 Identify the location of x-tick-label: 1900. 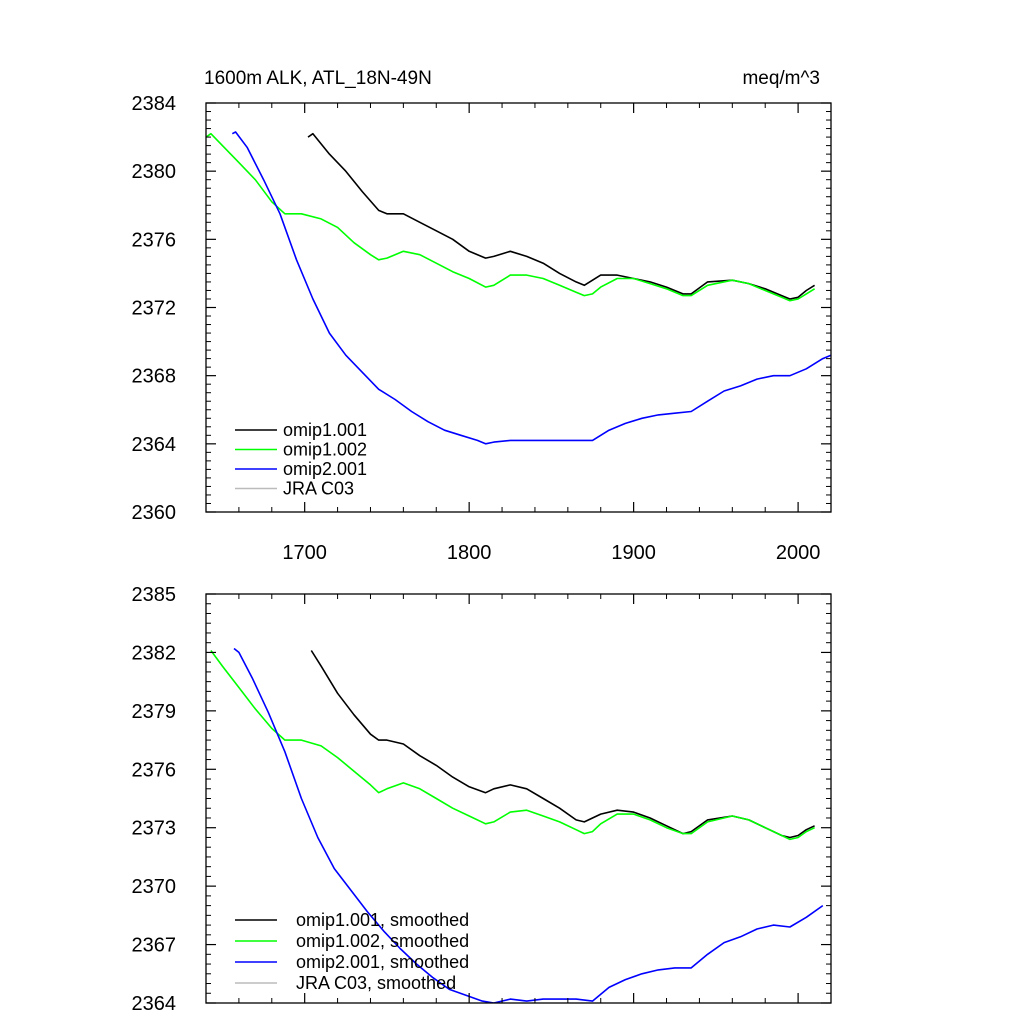
(633, 553).